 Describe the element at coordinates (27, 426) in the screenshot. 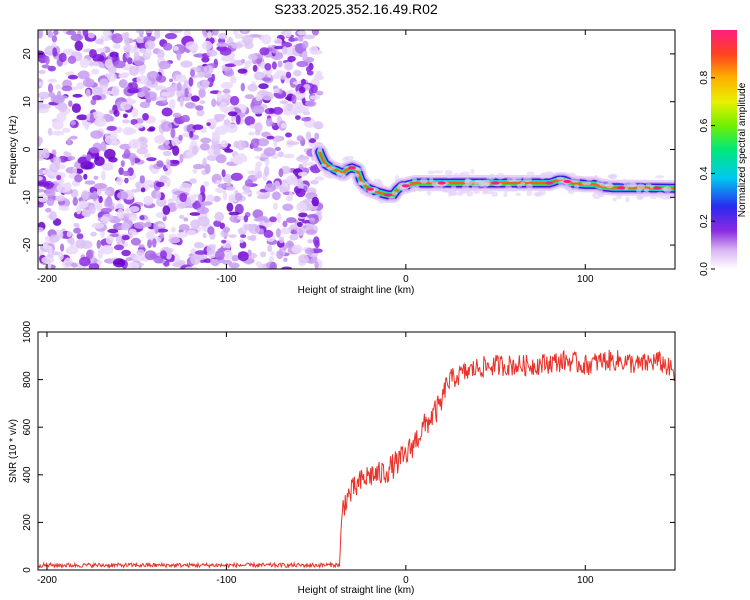

I see `snr-ytick-label: 600` at that location.